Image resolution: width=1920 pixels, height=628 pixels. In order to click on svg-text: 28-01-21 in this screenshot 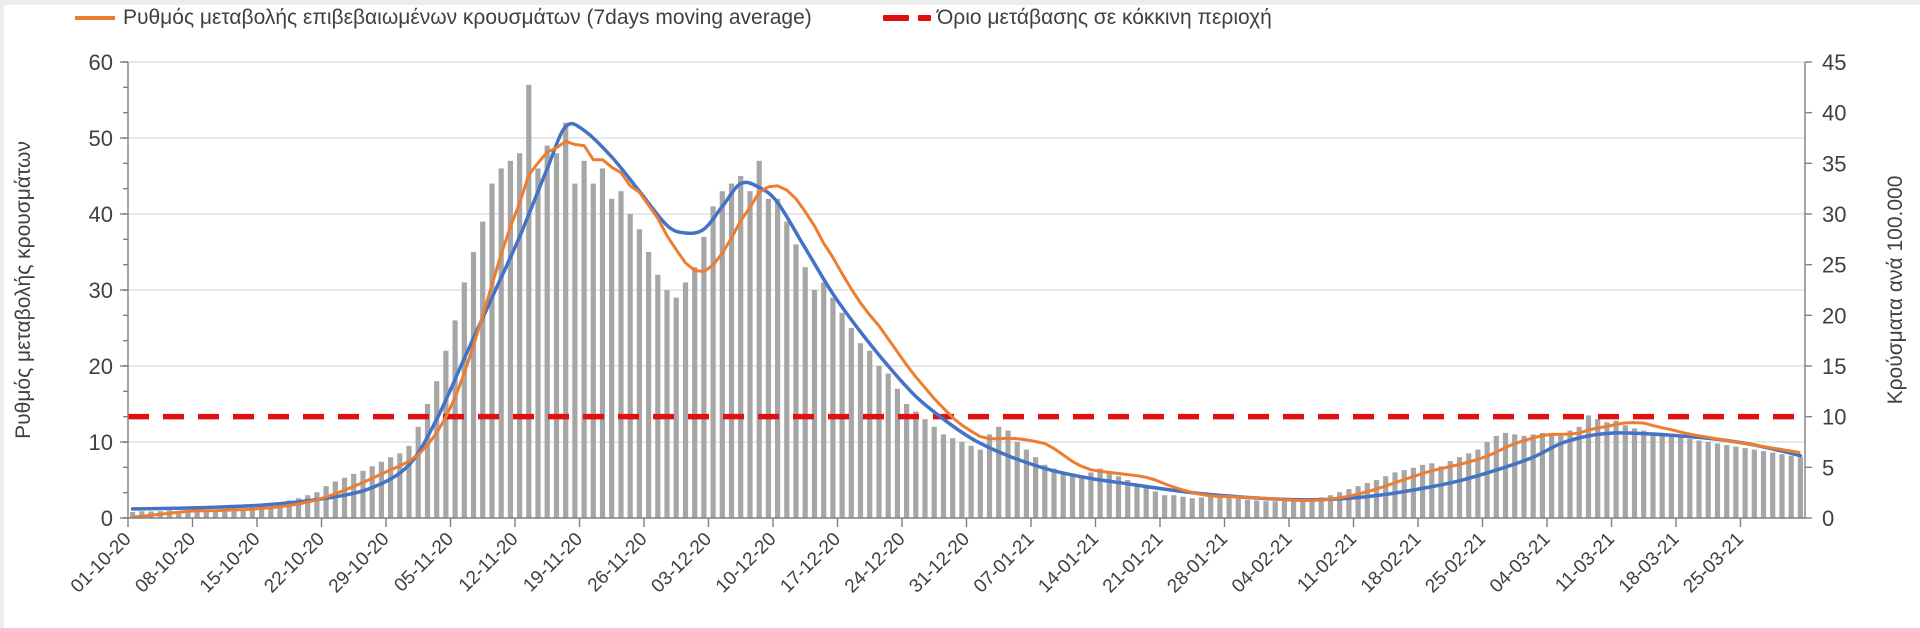, I will do `click(1197, 563)`.